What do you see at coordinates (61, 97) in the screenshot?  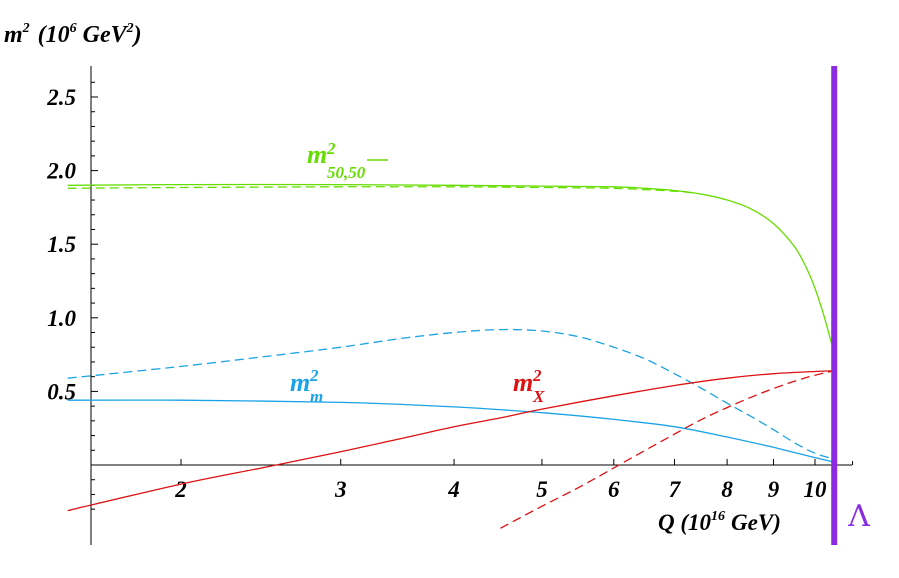 I see `y-tick-label: 2.5` at bounding box center [61, 97].